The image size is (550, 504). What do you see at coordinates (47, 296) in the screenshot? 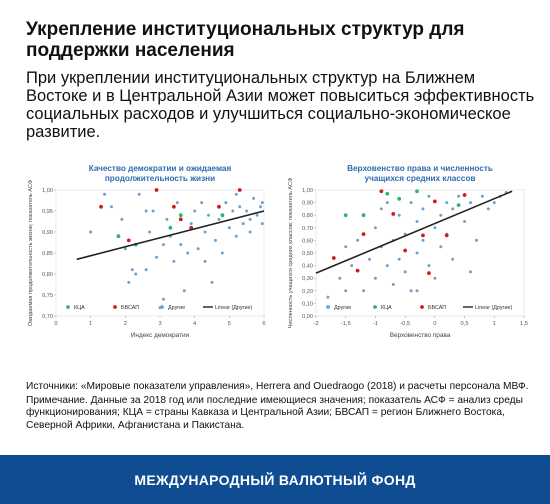
I see `y-tick-label: 0,75` at bounding box center [47, 296].